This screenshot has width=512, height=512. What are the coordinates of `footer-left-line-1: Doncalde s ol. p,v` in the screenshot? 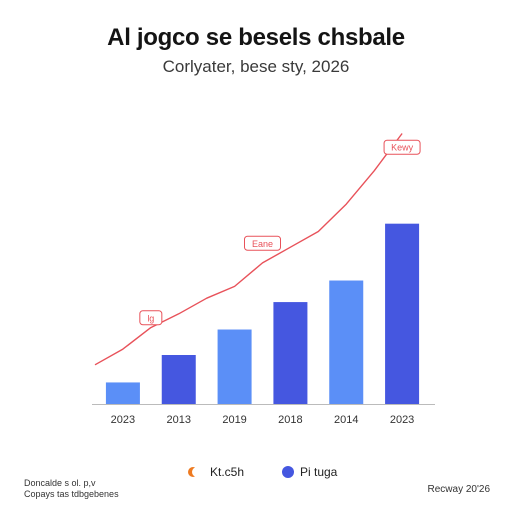 It's located at (60, 483).